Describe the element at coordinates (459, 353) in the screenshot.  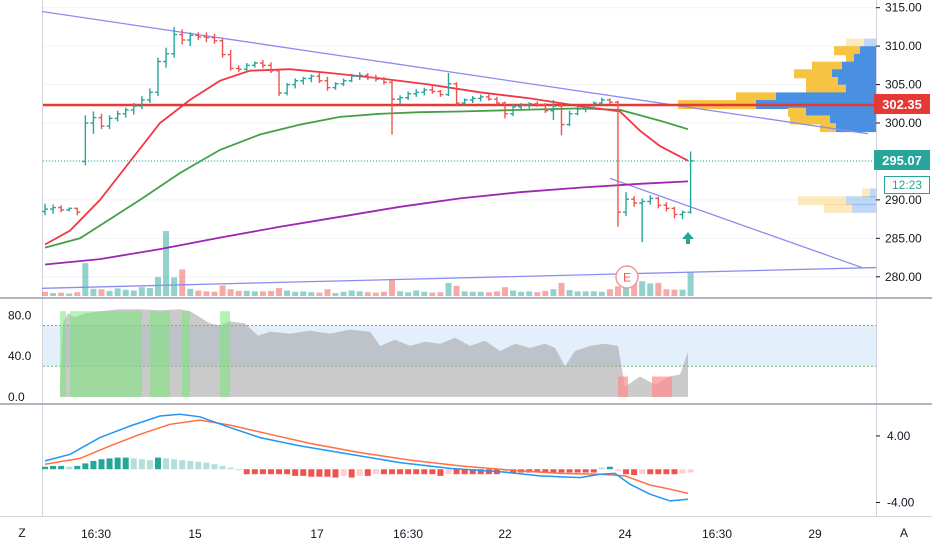
I see `indicator-pane` at that location.